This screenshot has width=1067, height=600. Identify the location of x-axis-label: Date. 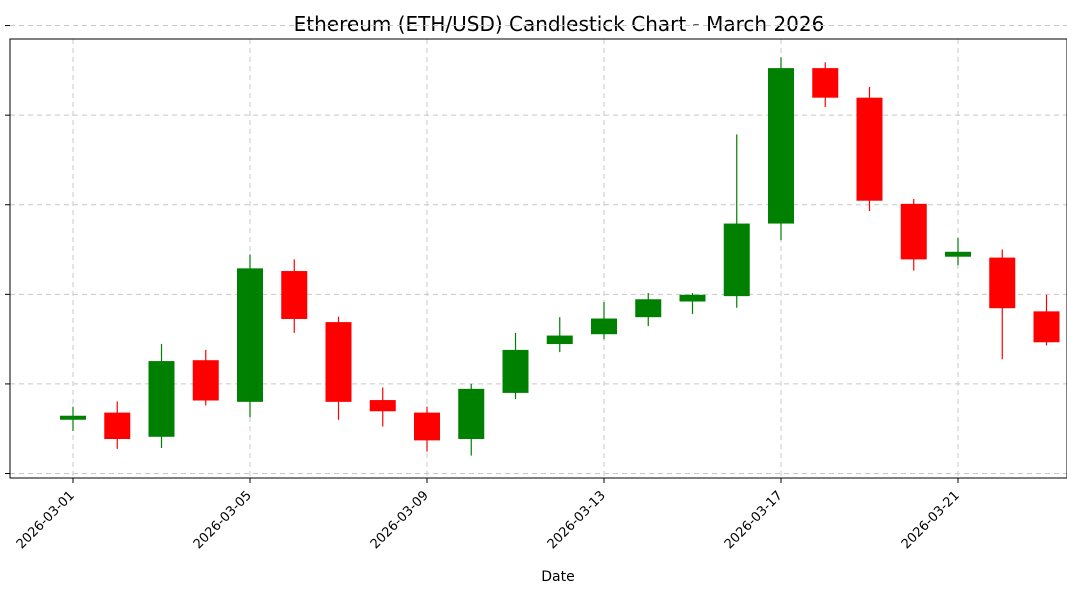
(557, 577).